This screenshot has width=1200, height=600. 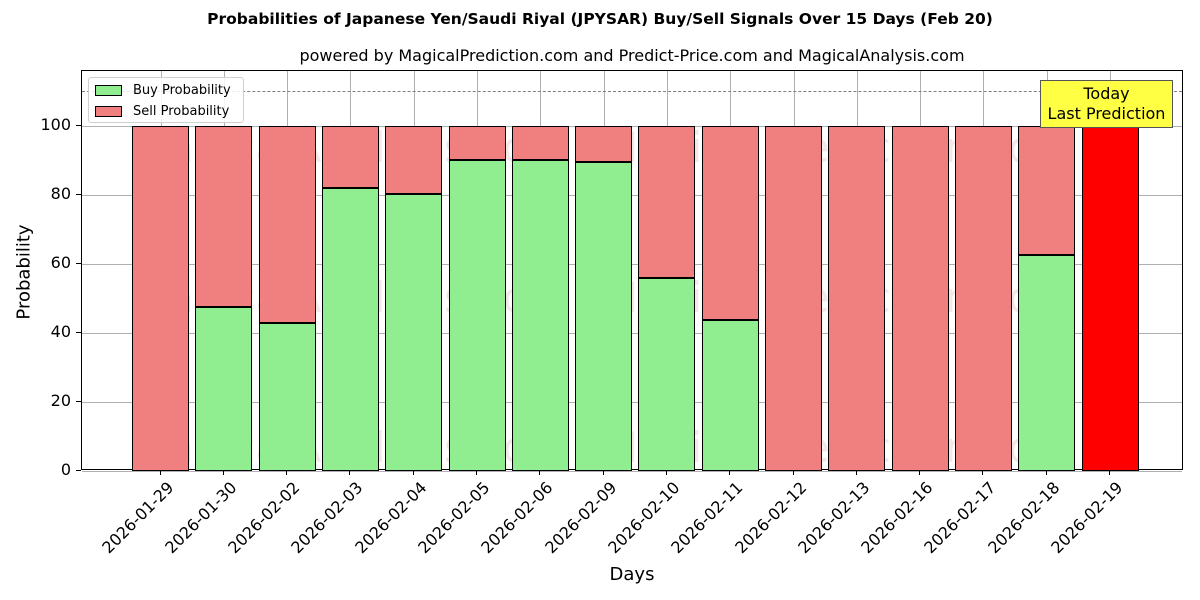 What do you see at coordinates (632, 471) in the screenshot?
I see `grid-line-h` at bounding box center [632, 471].